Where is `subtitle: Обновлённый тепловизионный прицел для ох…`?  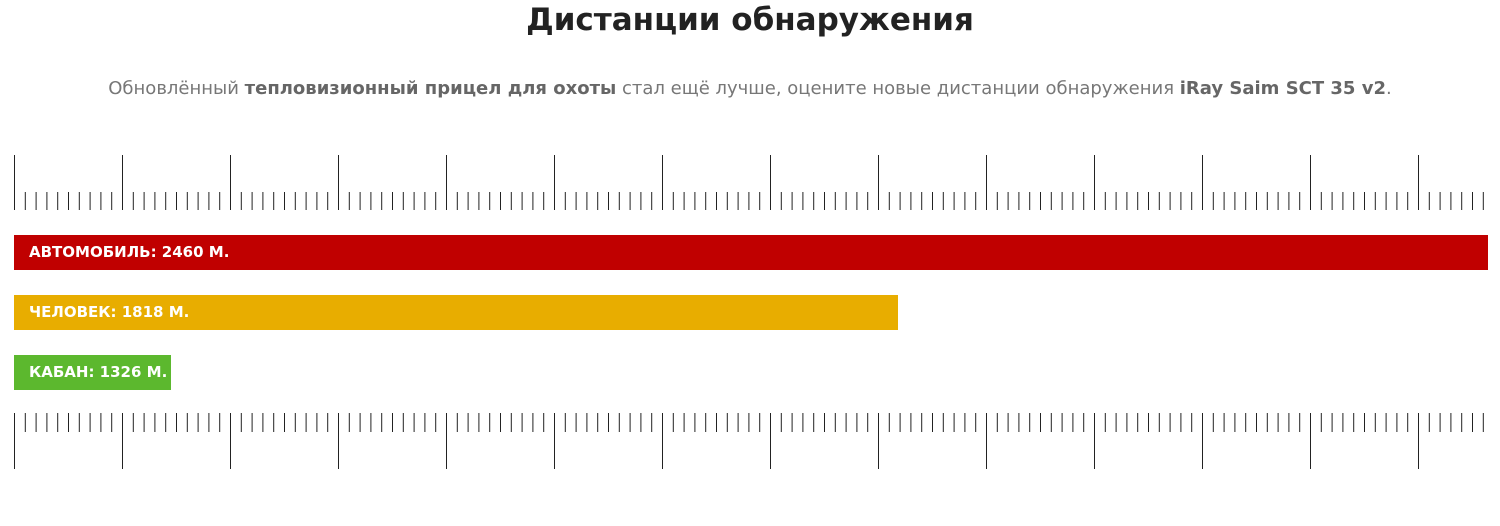 subtitle: Обновлённый тепловизионный прицел для ох… is located at coordinates (750, 88).